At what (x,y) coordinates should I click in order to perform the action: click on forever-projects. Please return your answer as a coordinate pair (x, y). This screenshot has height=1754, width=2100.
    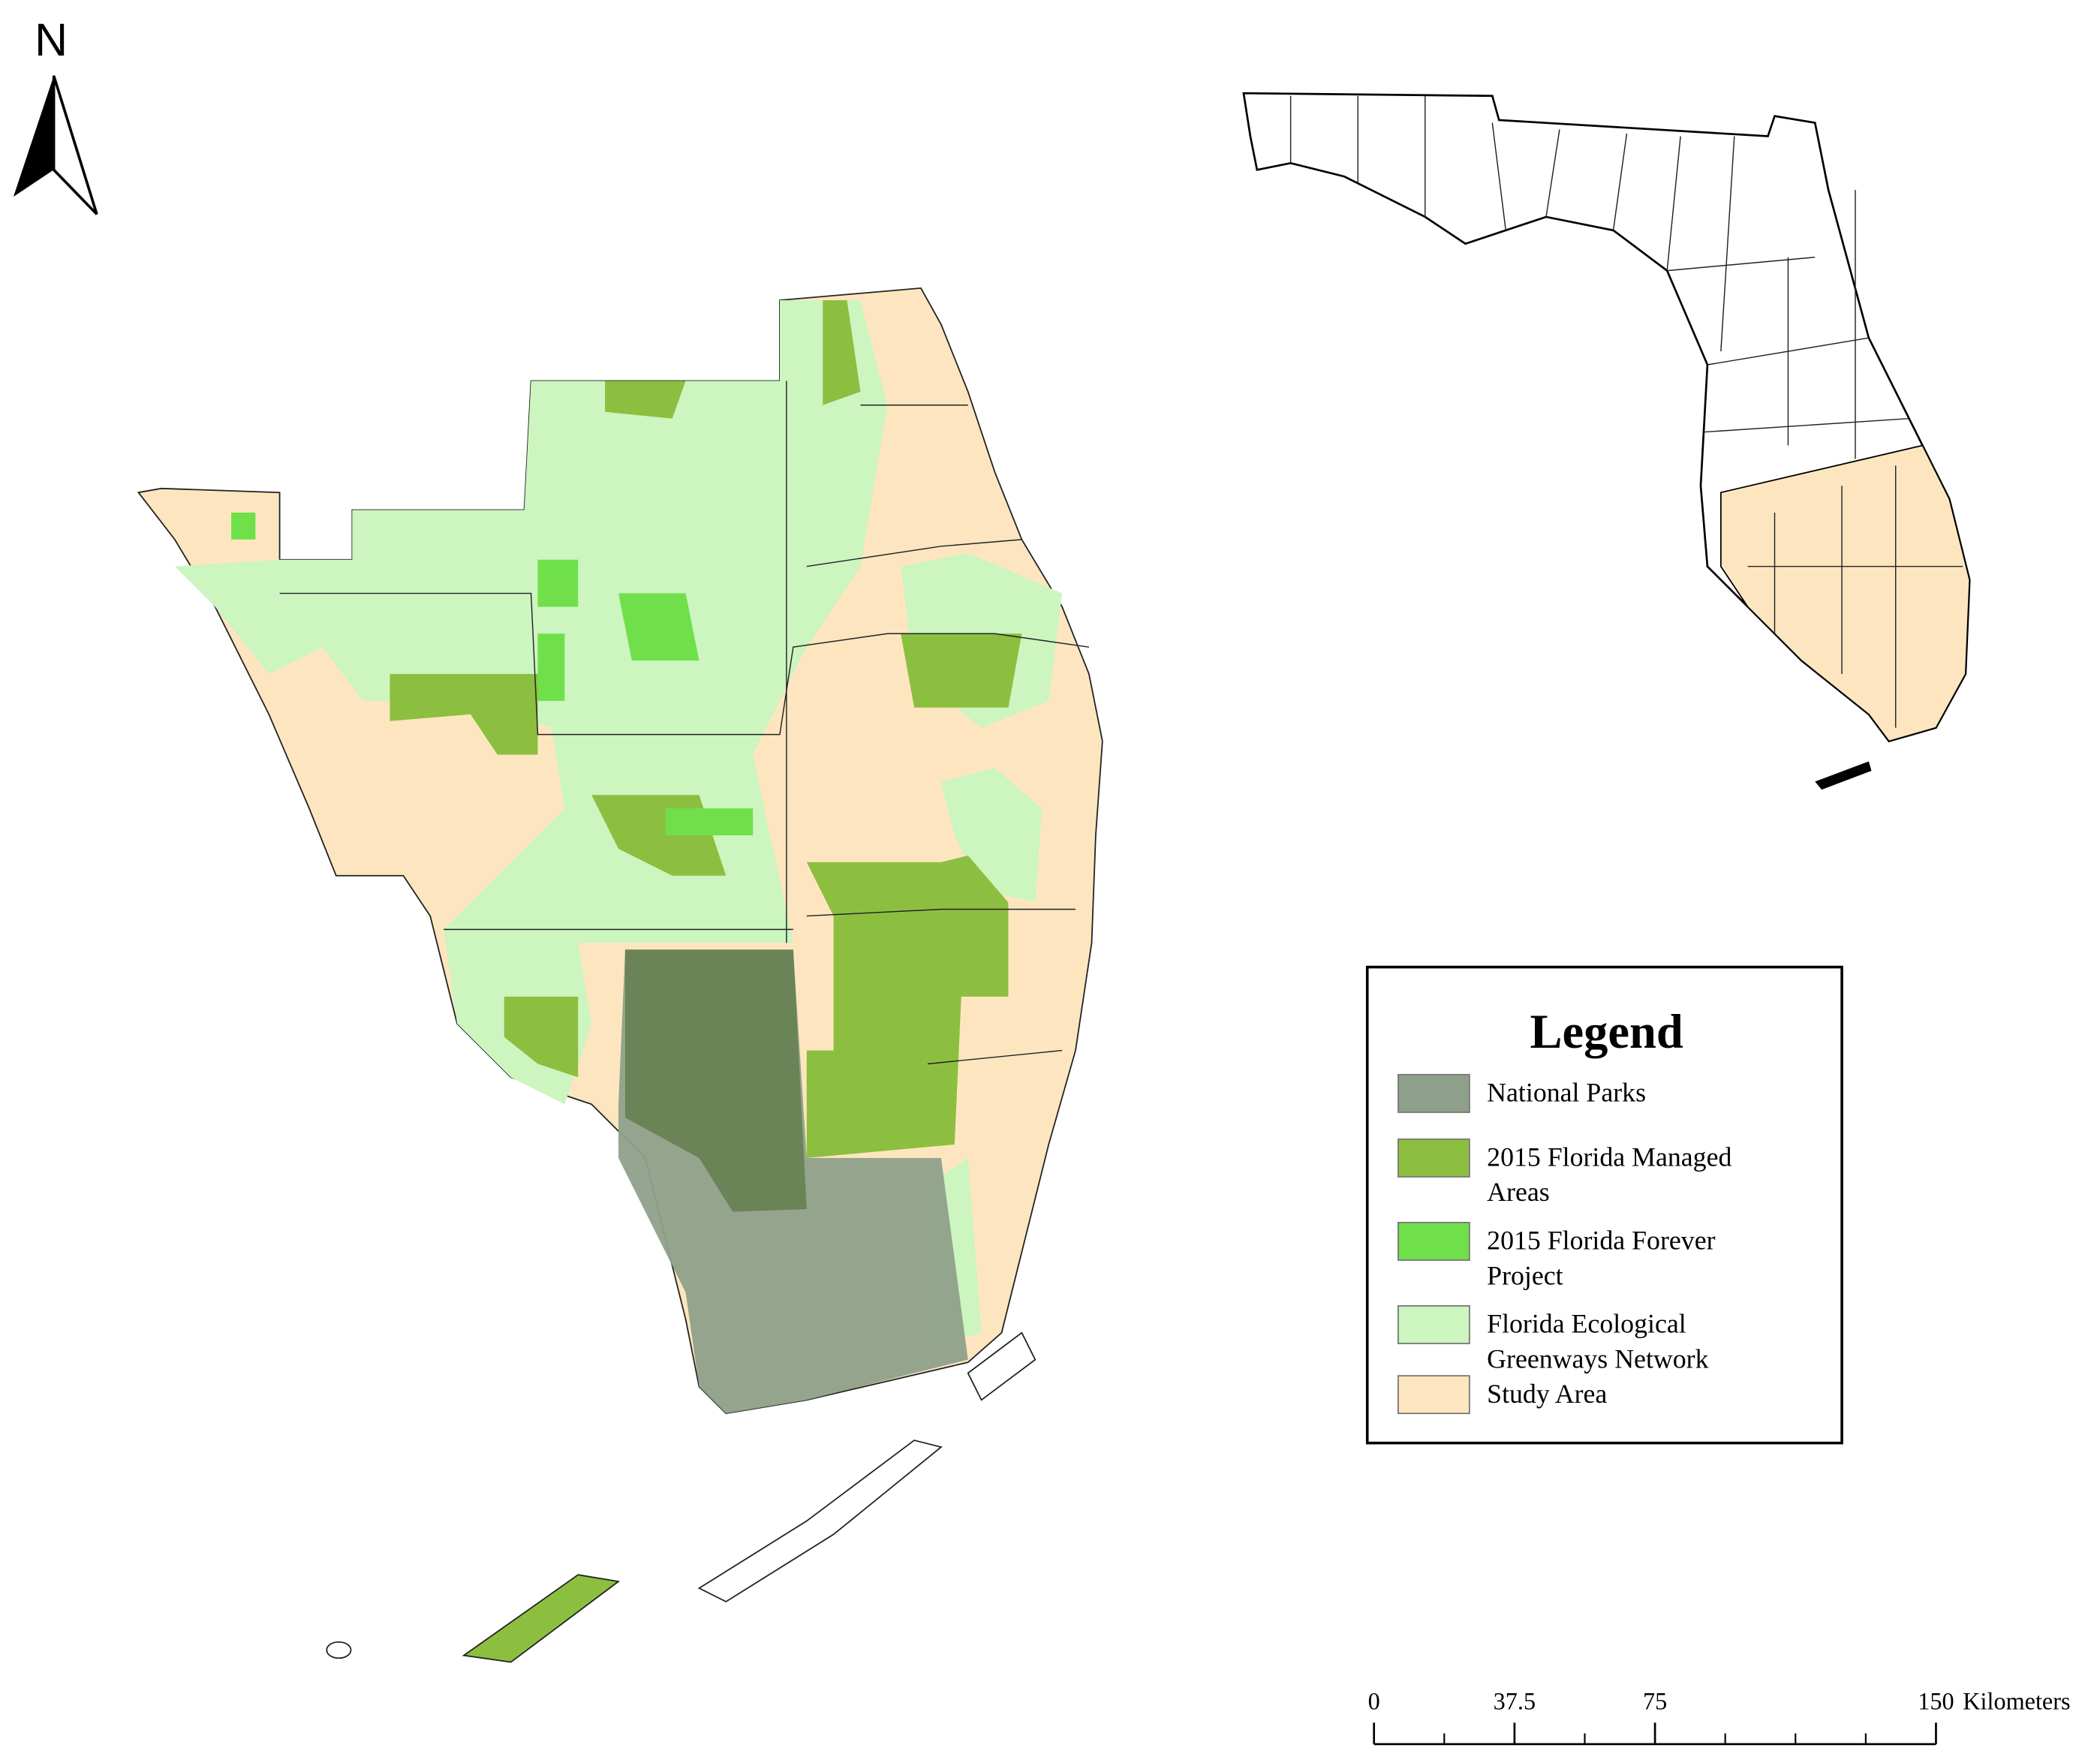
    Looking at the image, I should click on (493, 674).